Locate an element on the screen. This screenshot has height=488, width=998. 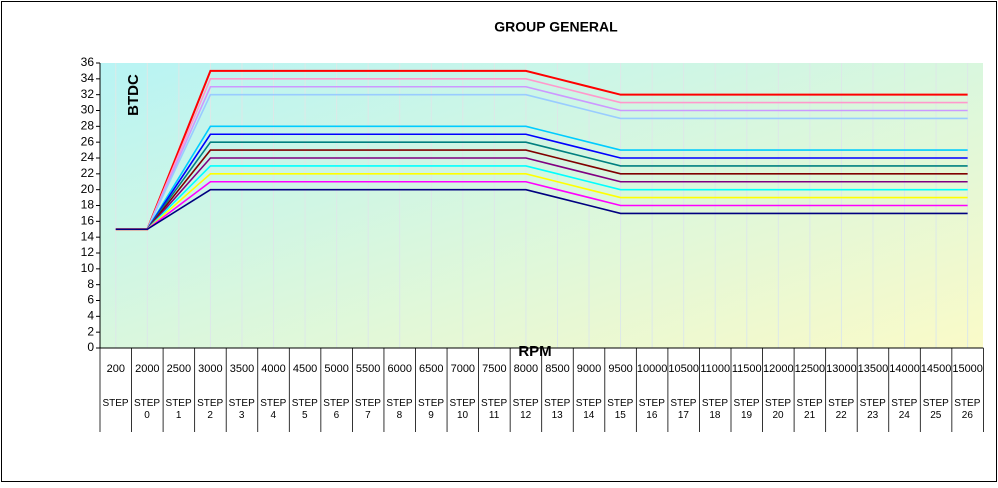
step-cell: STEP is located at coordinates (115, 403).